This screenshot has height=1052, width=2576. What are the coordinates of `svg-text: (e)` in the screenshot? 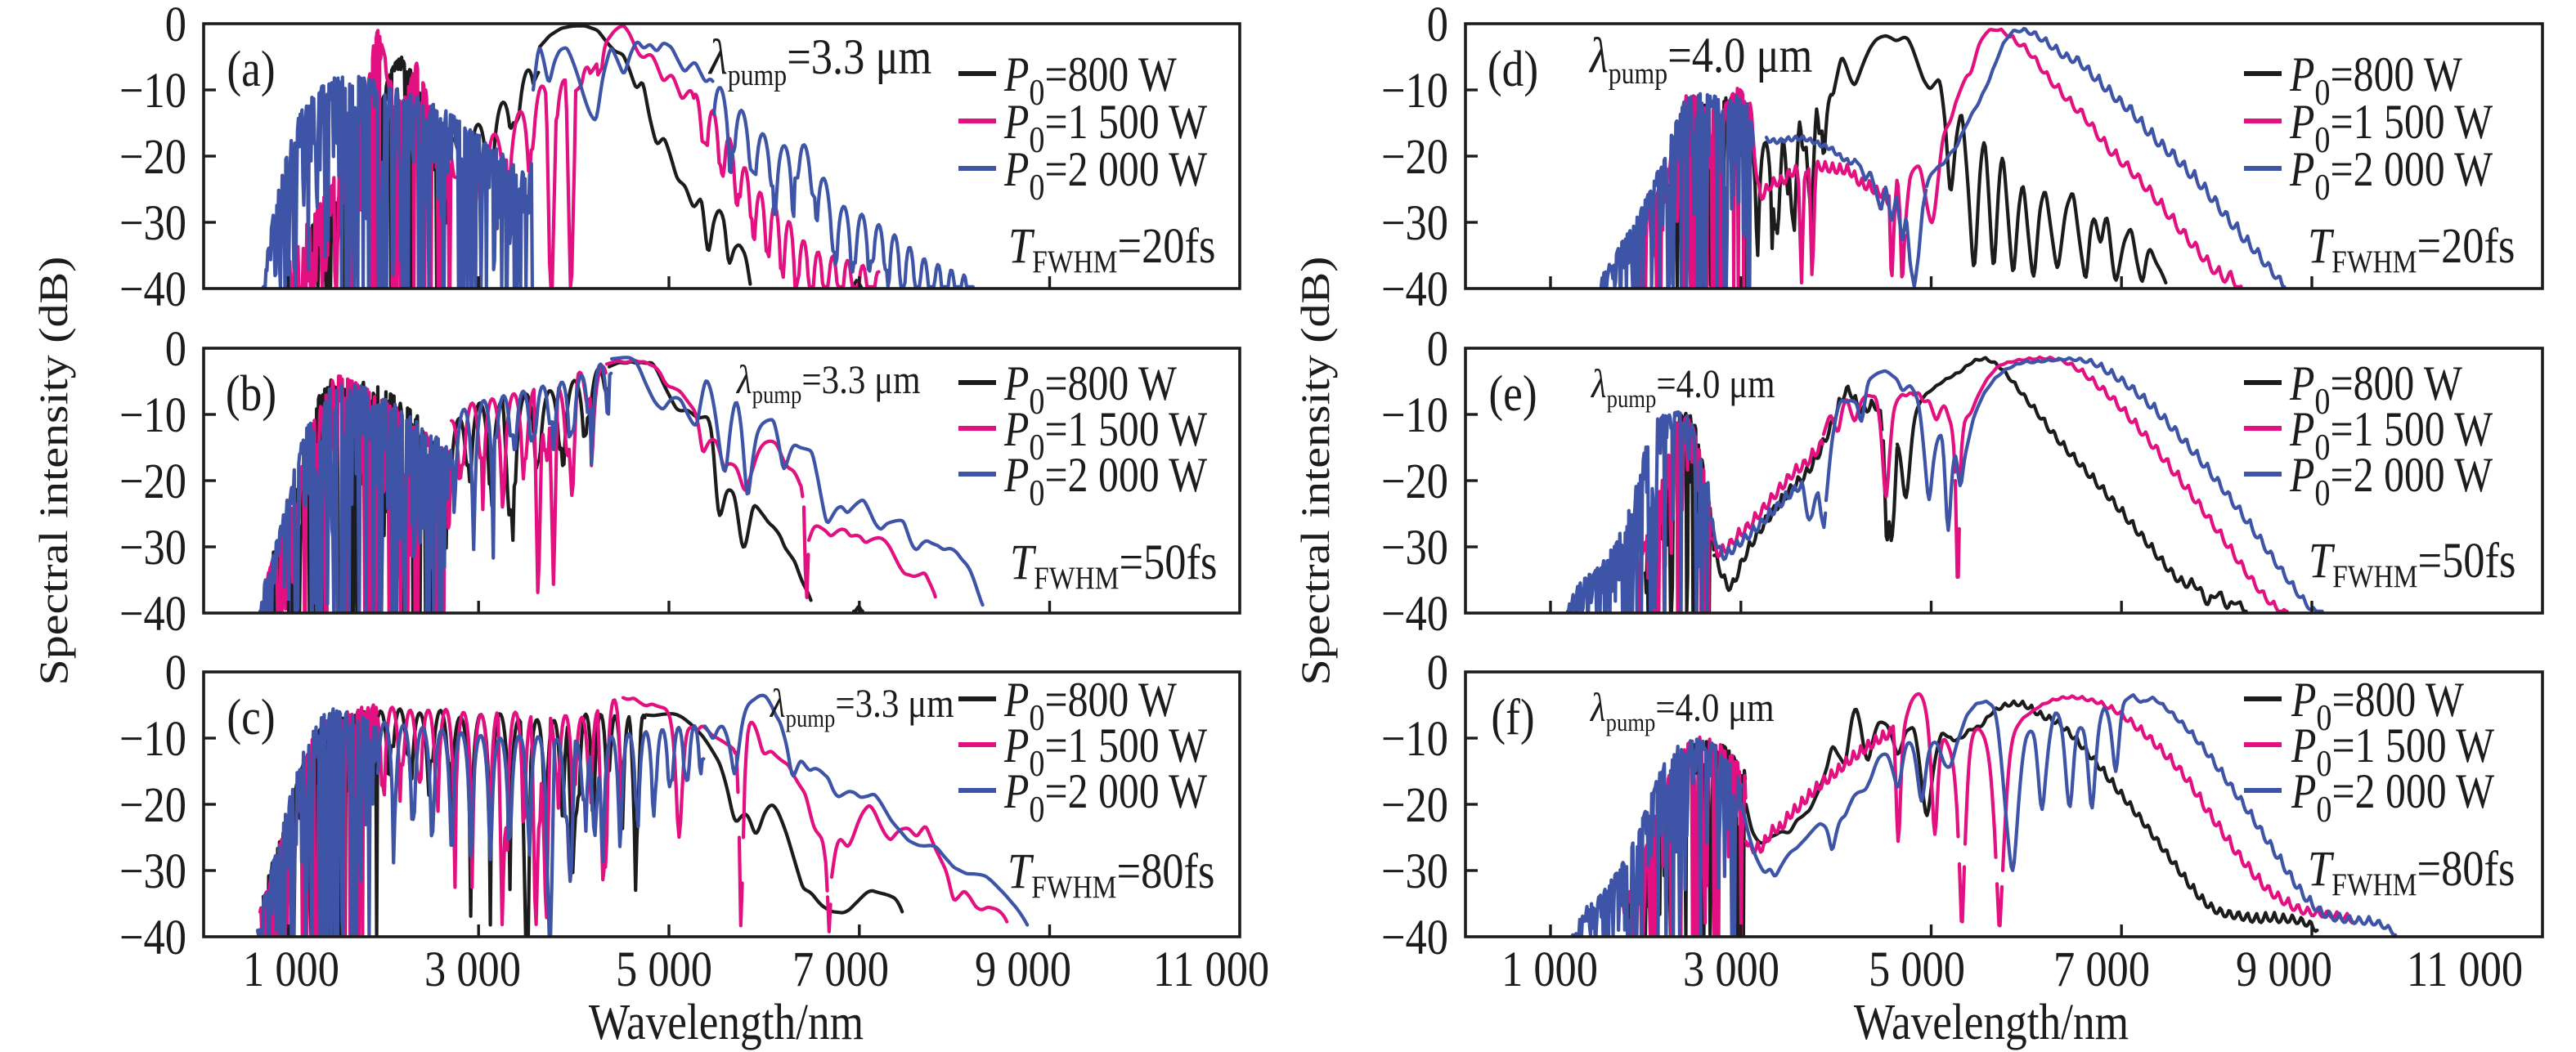 It's located at (1512, 393).